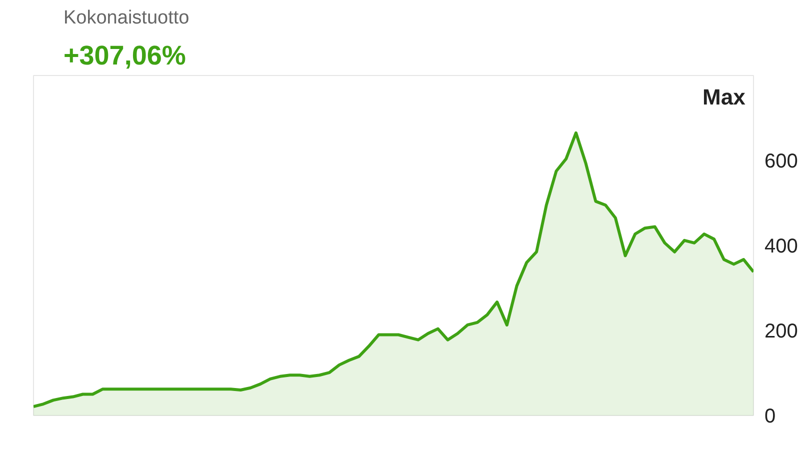 The height and width of the screenshot is (470, 800). I want to click on chart-subtitle: +307,06%, so click(125, 55).